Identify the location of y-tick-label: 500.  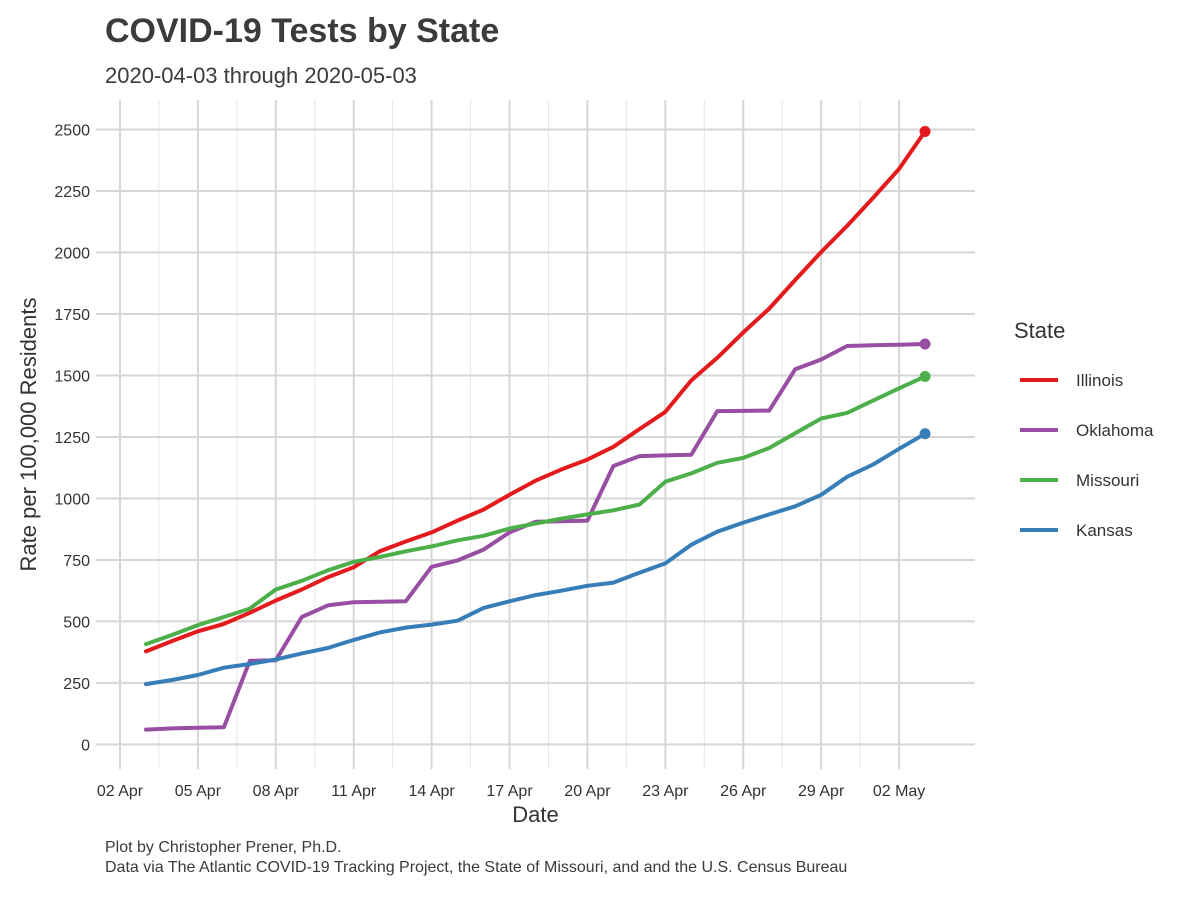
(76, 622).